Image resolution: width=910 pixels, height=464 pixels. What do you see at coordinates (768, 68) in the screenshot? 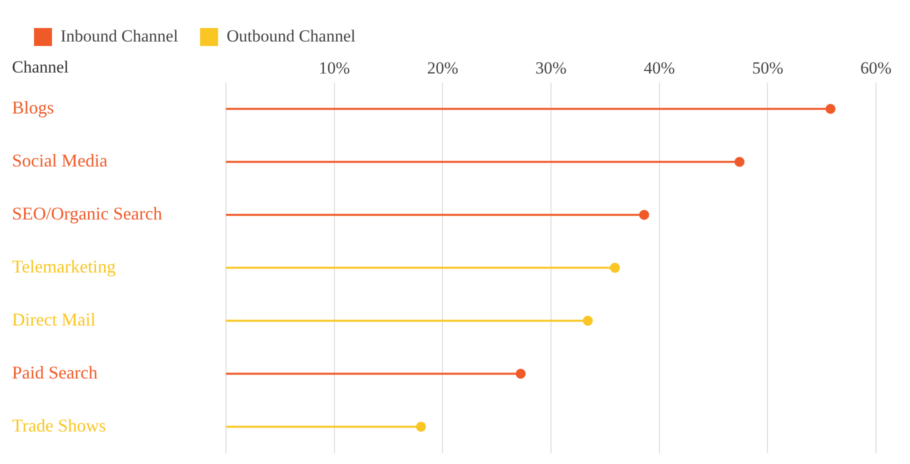
I see `x-tick-label: 50%` at bounding box center [768, 68].